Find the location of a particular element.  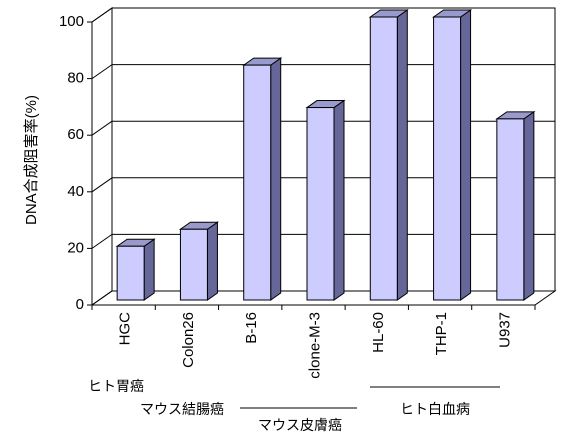

y-tick-label: 0 is located at coordinates (80, 304).